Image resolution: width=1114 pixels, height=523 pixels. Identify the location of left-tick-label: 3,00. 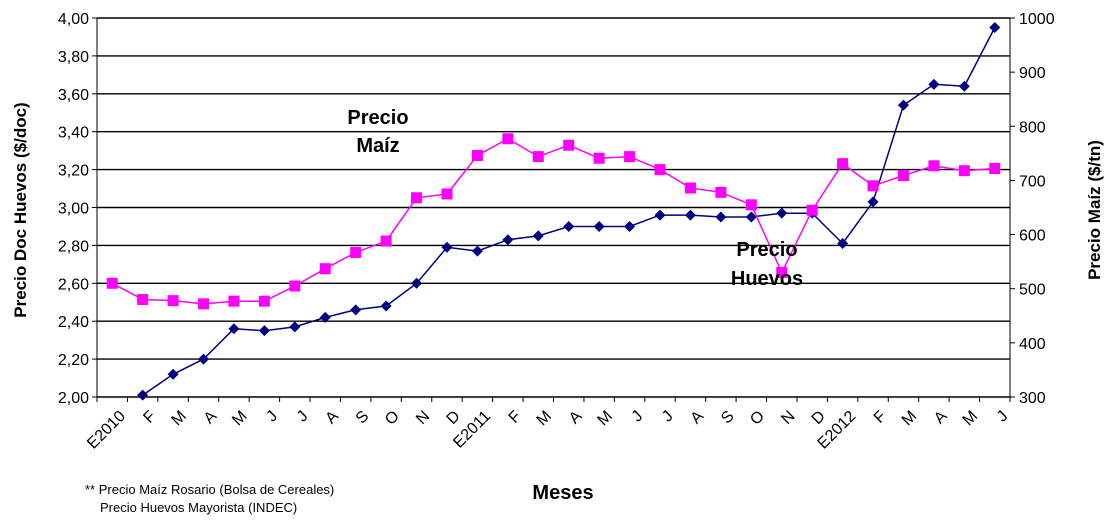
(73, 209).